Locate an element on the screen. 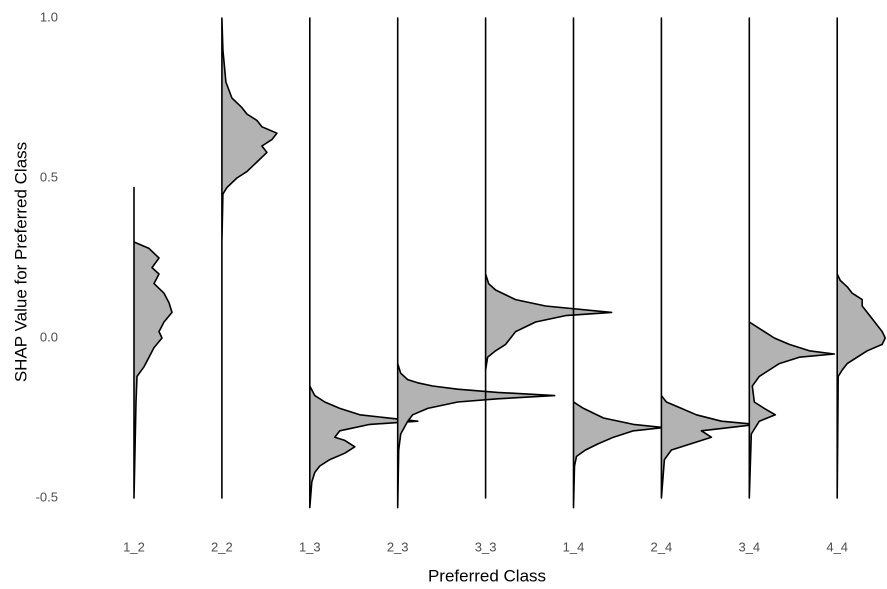 The height and width of the screenshot is (589, 887). y-tick-label: 0.5 is located at coordinates (49, 176).